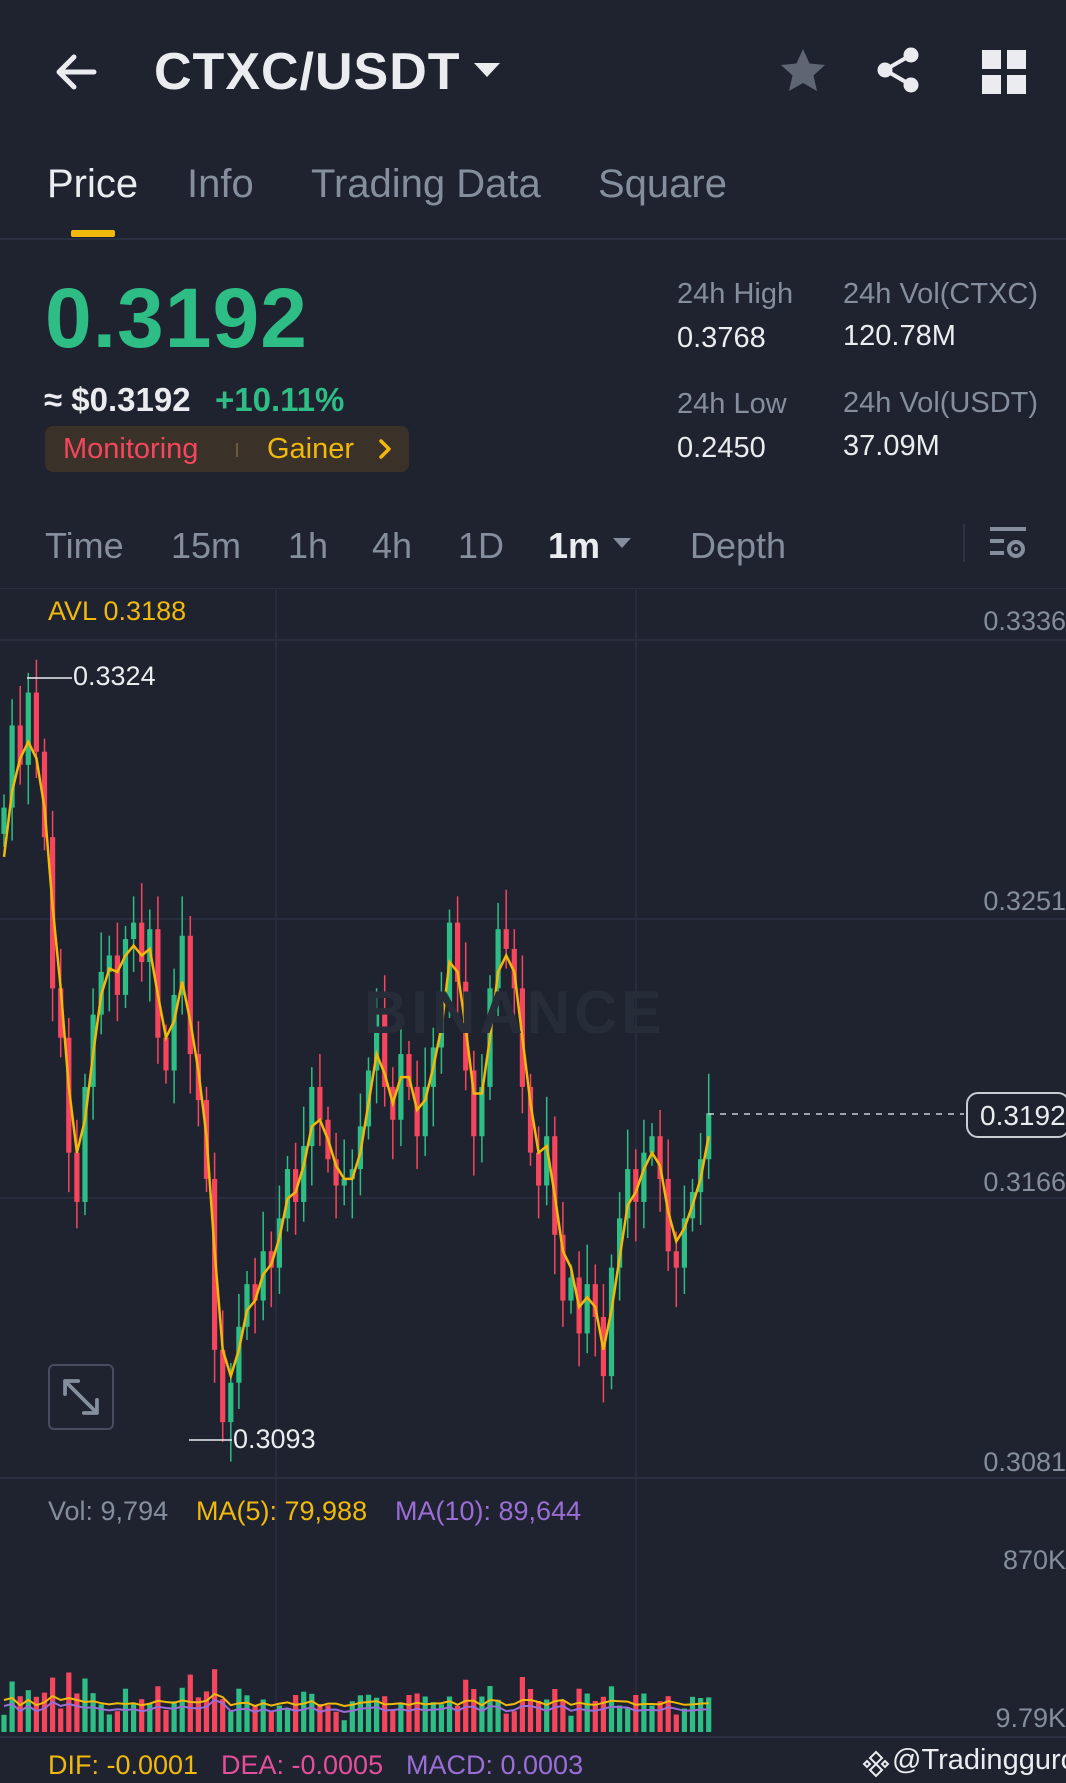  What do you see at coordinates (227, 449) in the screenshot?
I see `tag-badge: Monitoring Gainer` at bounding box center [227, 449].